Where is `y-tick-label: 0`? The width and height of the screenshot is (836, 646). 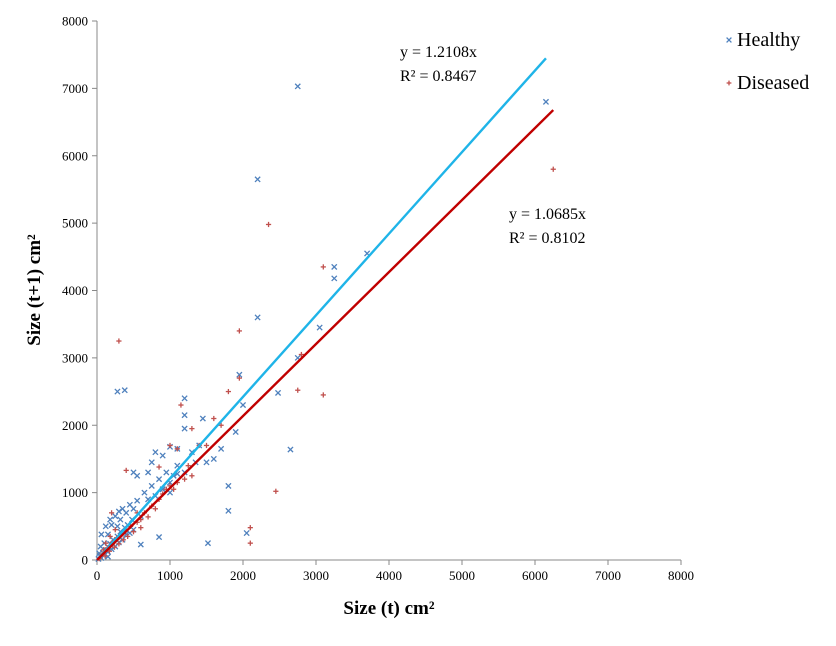
y-tick-label: 0 is located at coordinates (85, 560).